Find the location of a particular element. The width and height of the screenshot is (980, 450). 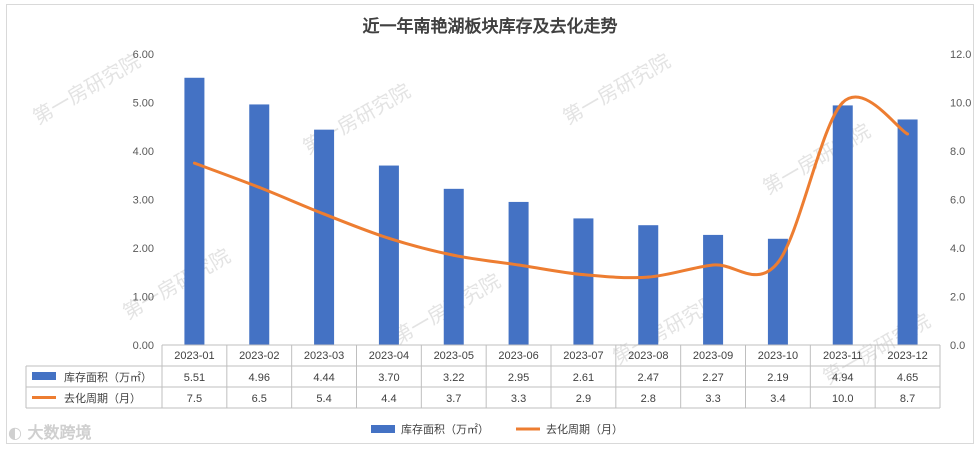

right-axis-tick-label: 0.0 is located at coordinates (957, 346).